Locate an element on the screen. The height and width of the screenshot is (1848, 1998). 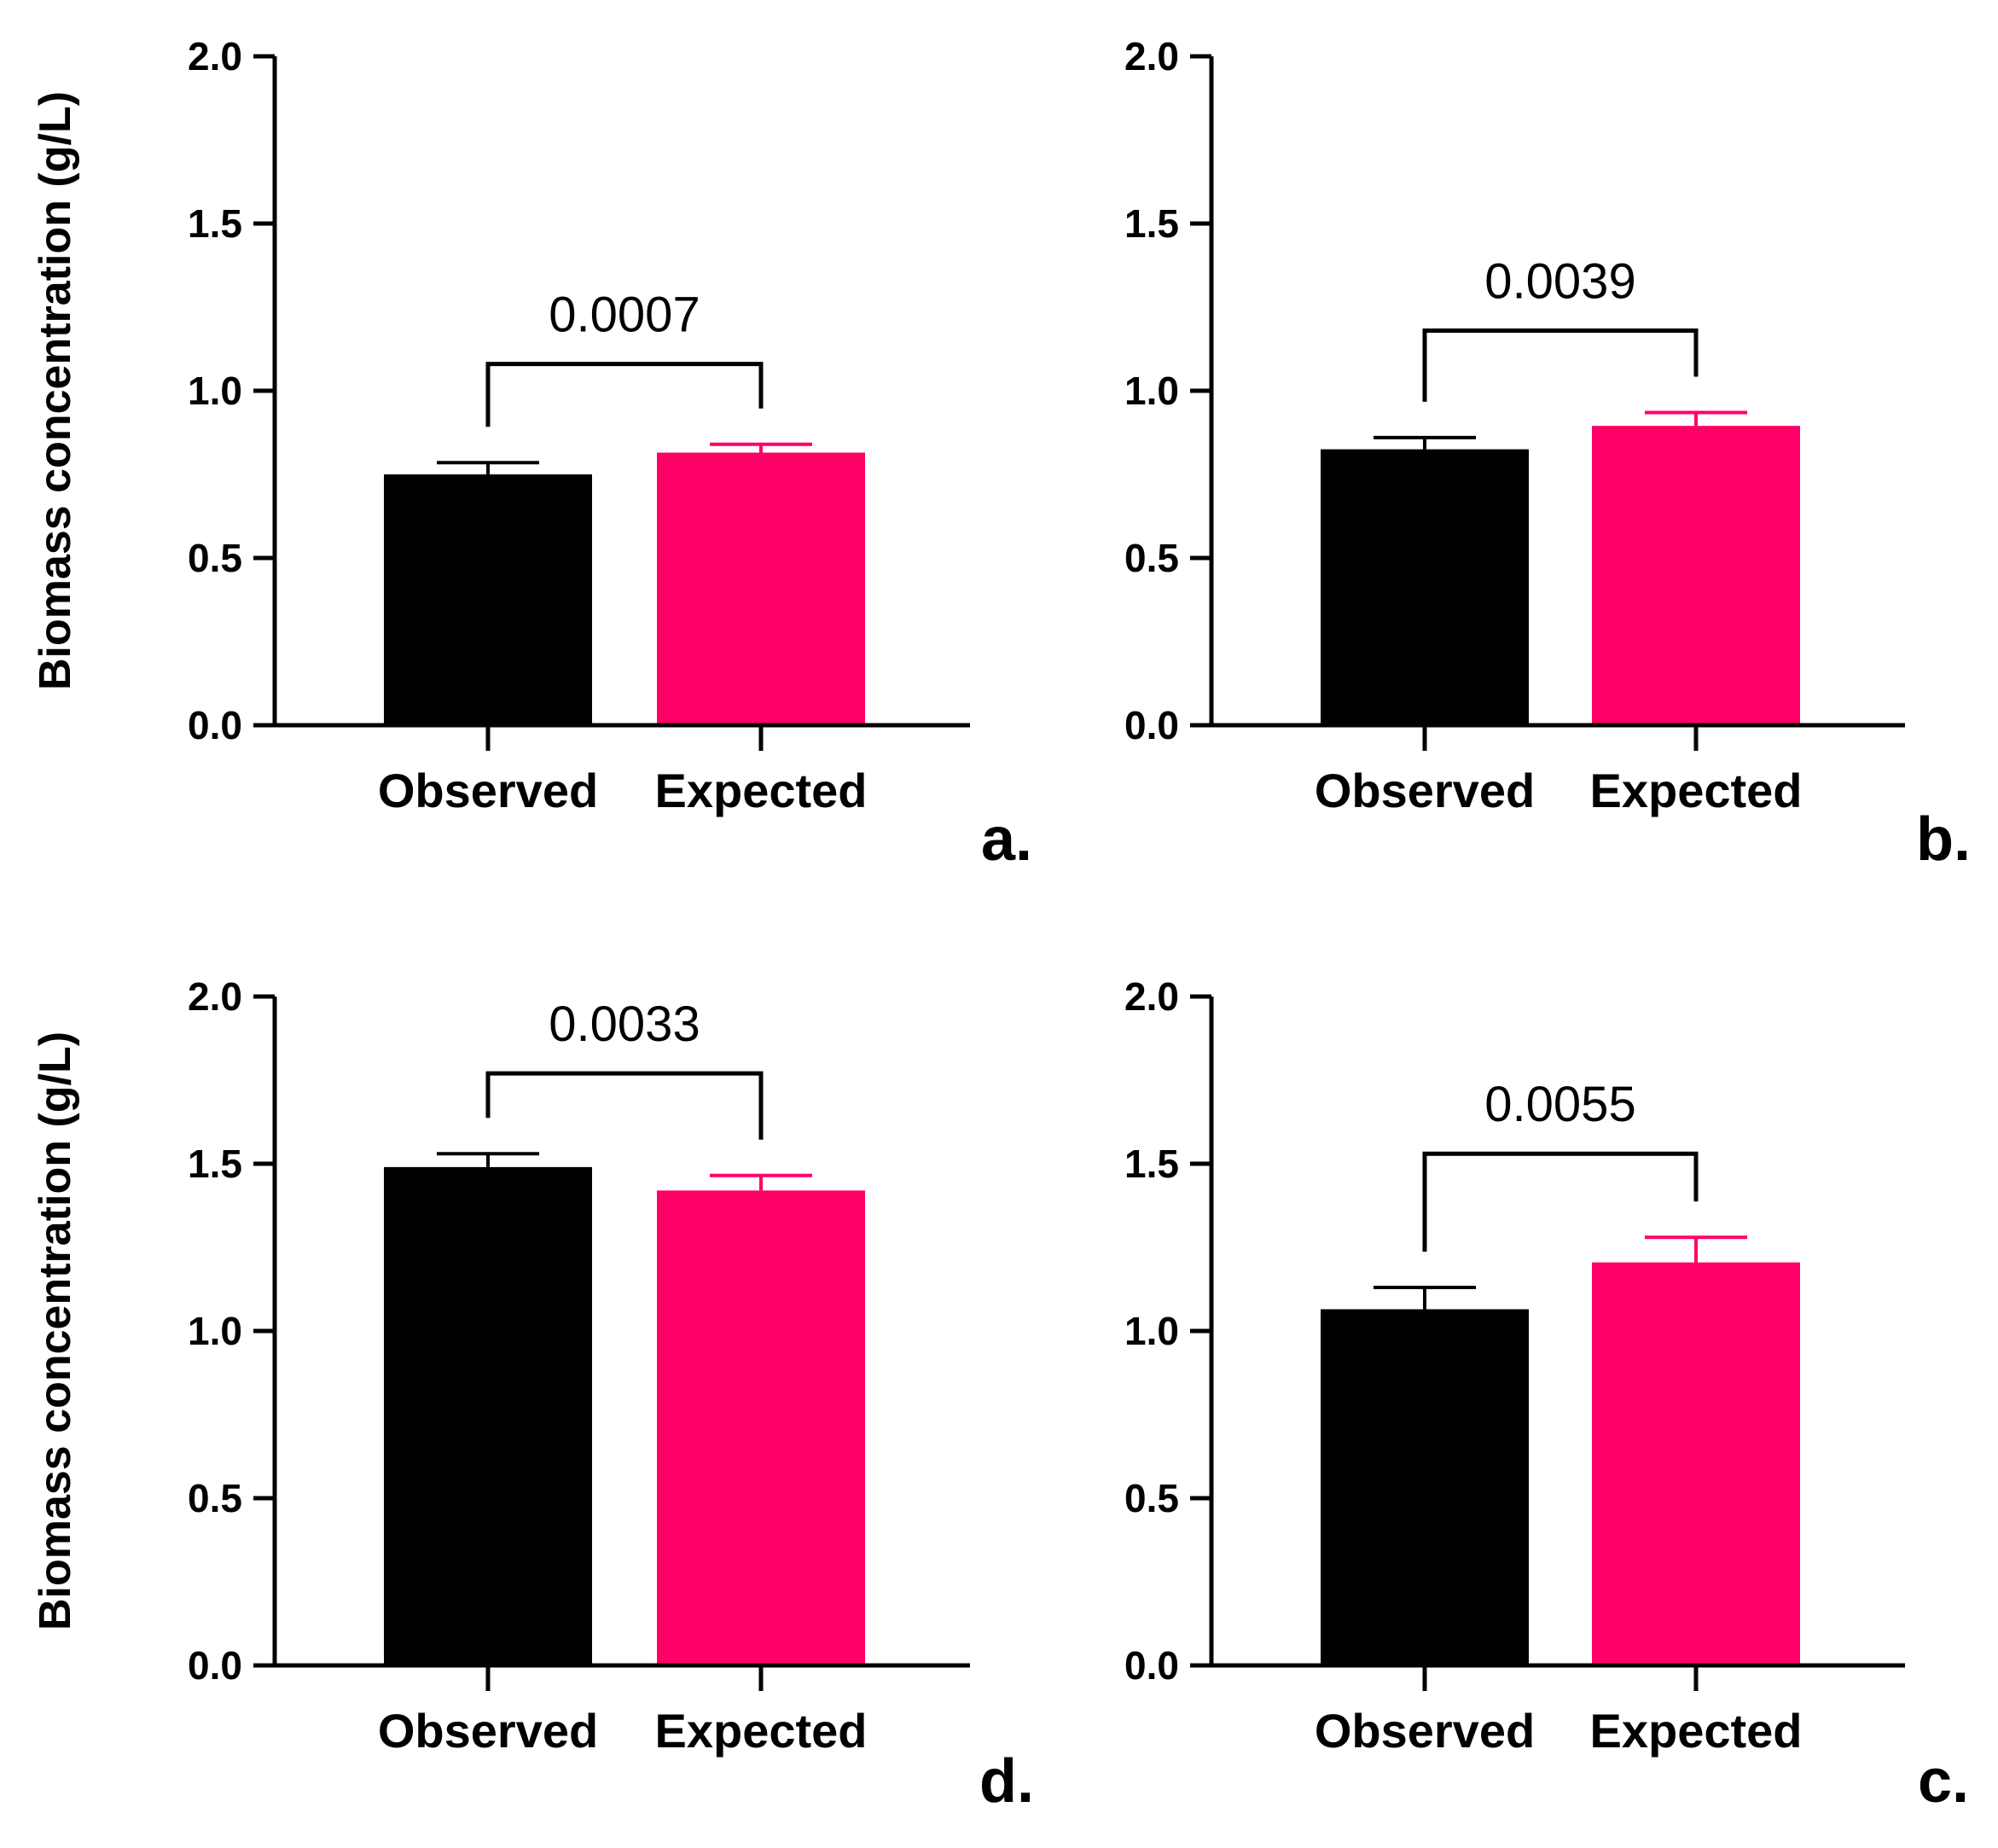
p-value-label: 0.0007 is located at coordinates (624, 315).